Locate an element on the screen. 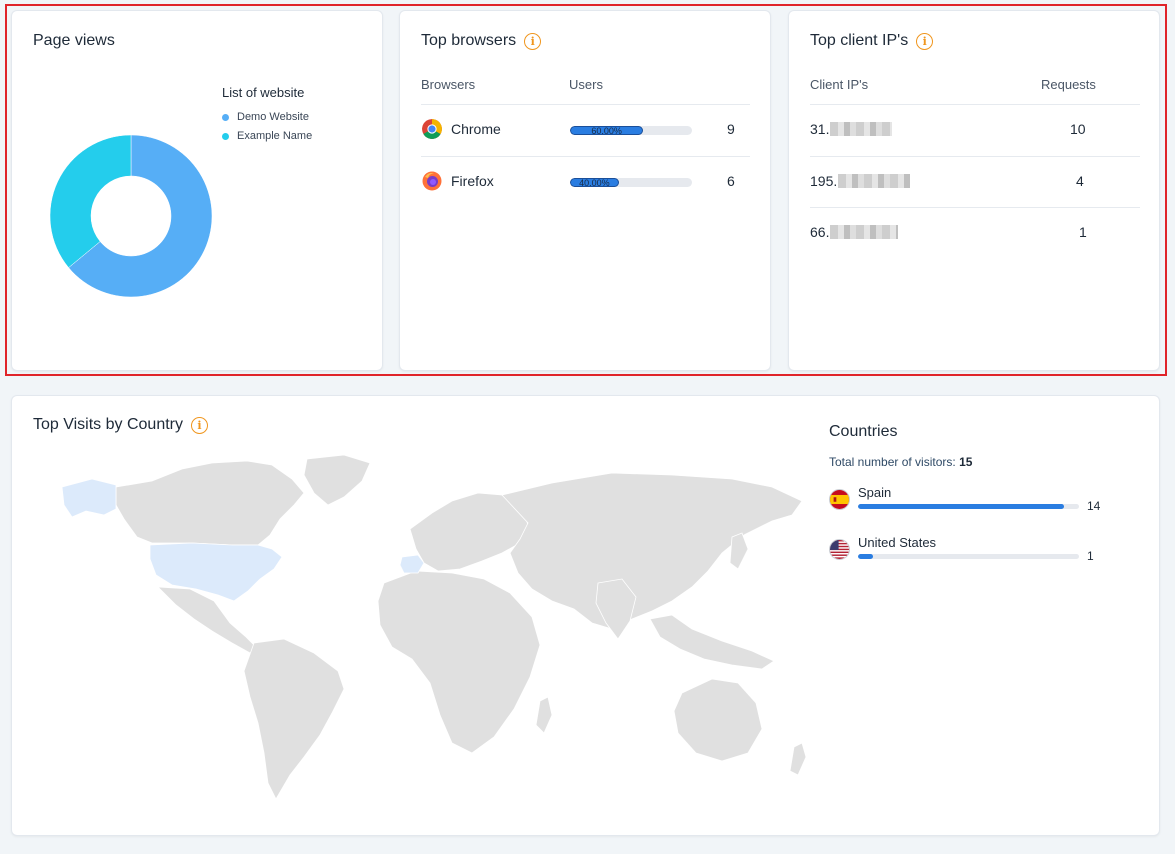 Image resolution: width=1175 pixels, height=854 pixels. map-region-asia is located at coordinates (652, 551).